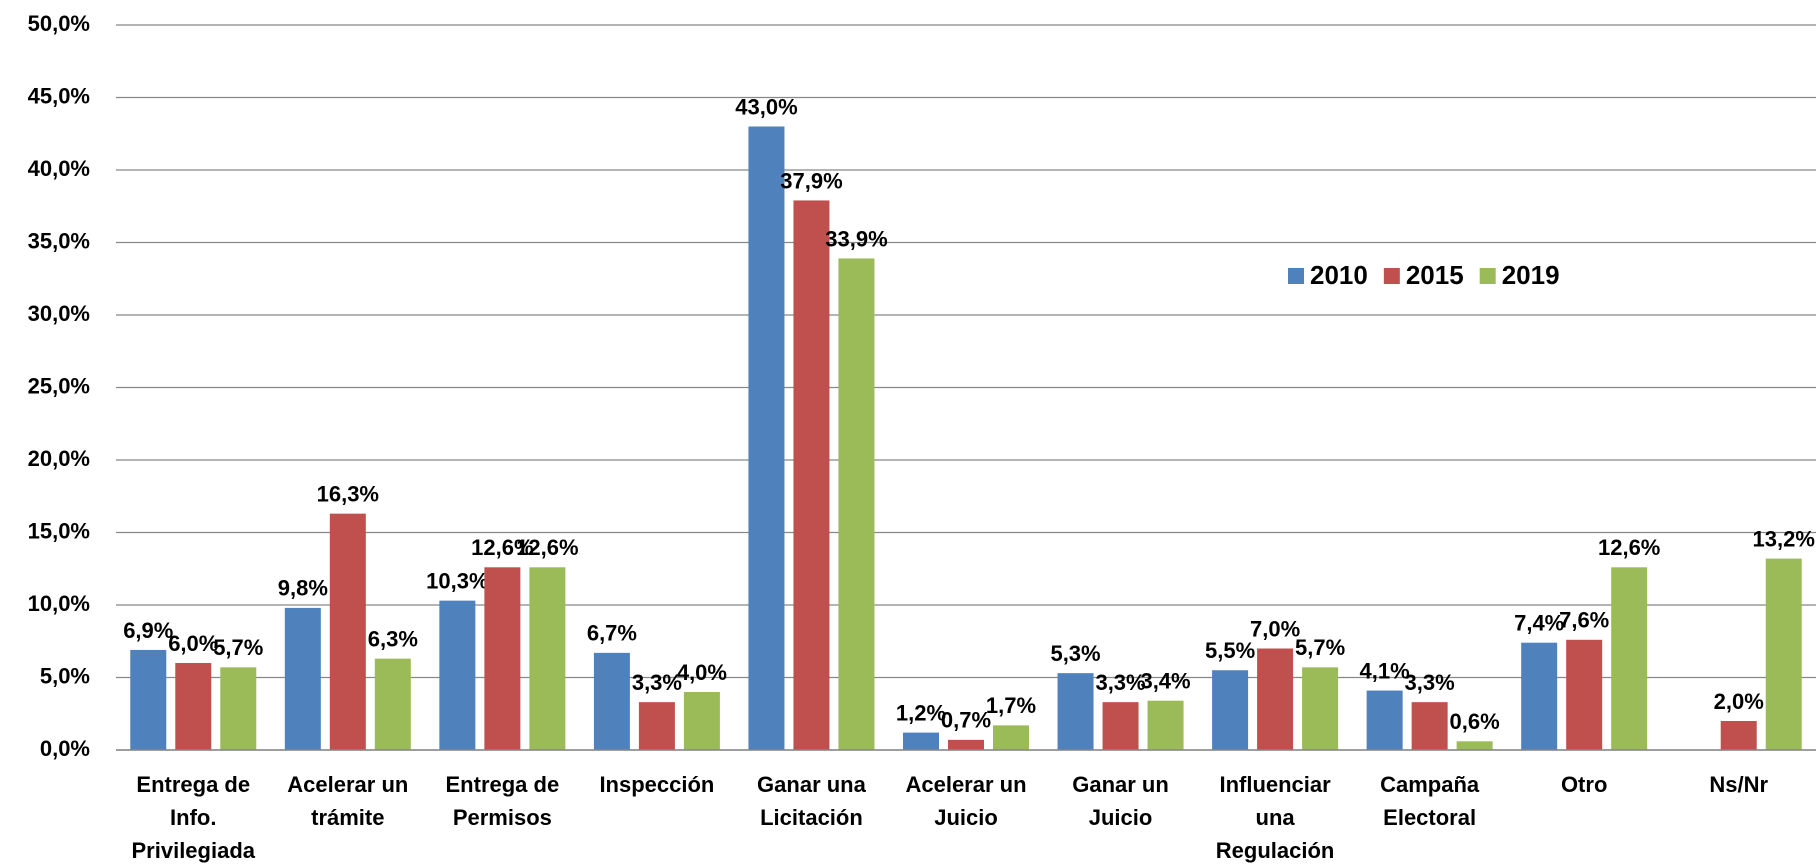 This screenshot has height=867, width=1816. Describe the element at coordinates (811, 180) in the screenshot. I see `value-label: 37,9%` at that location.